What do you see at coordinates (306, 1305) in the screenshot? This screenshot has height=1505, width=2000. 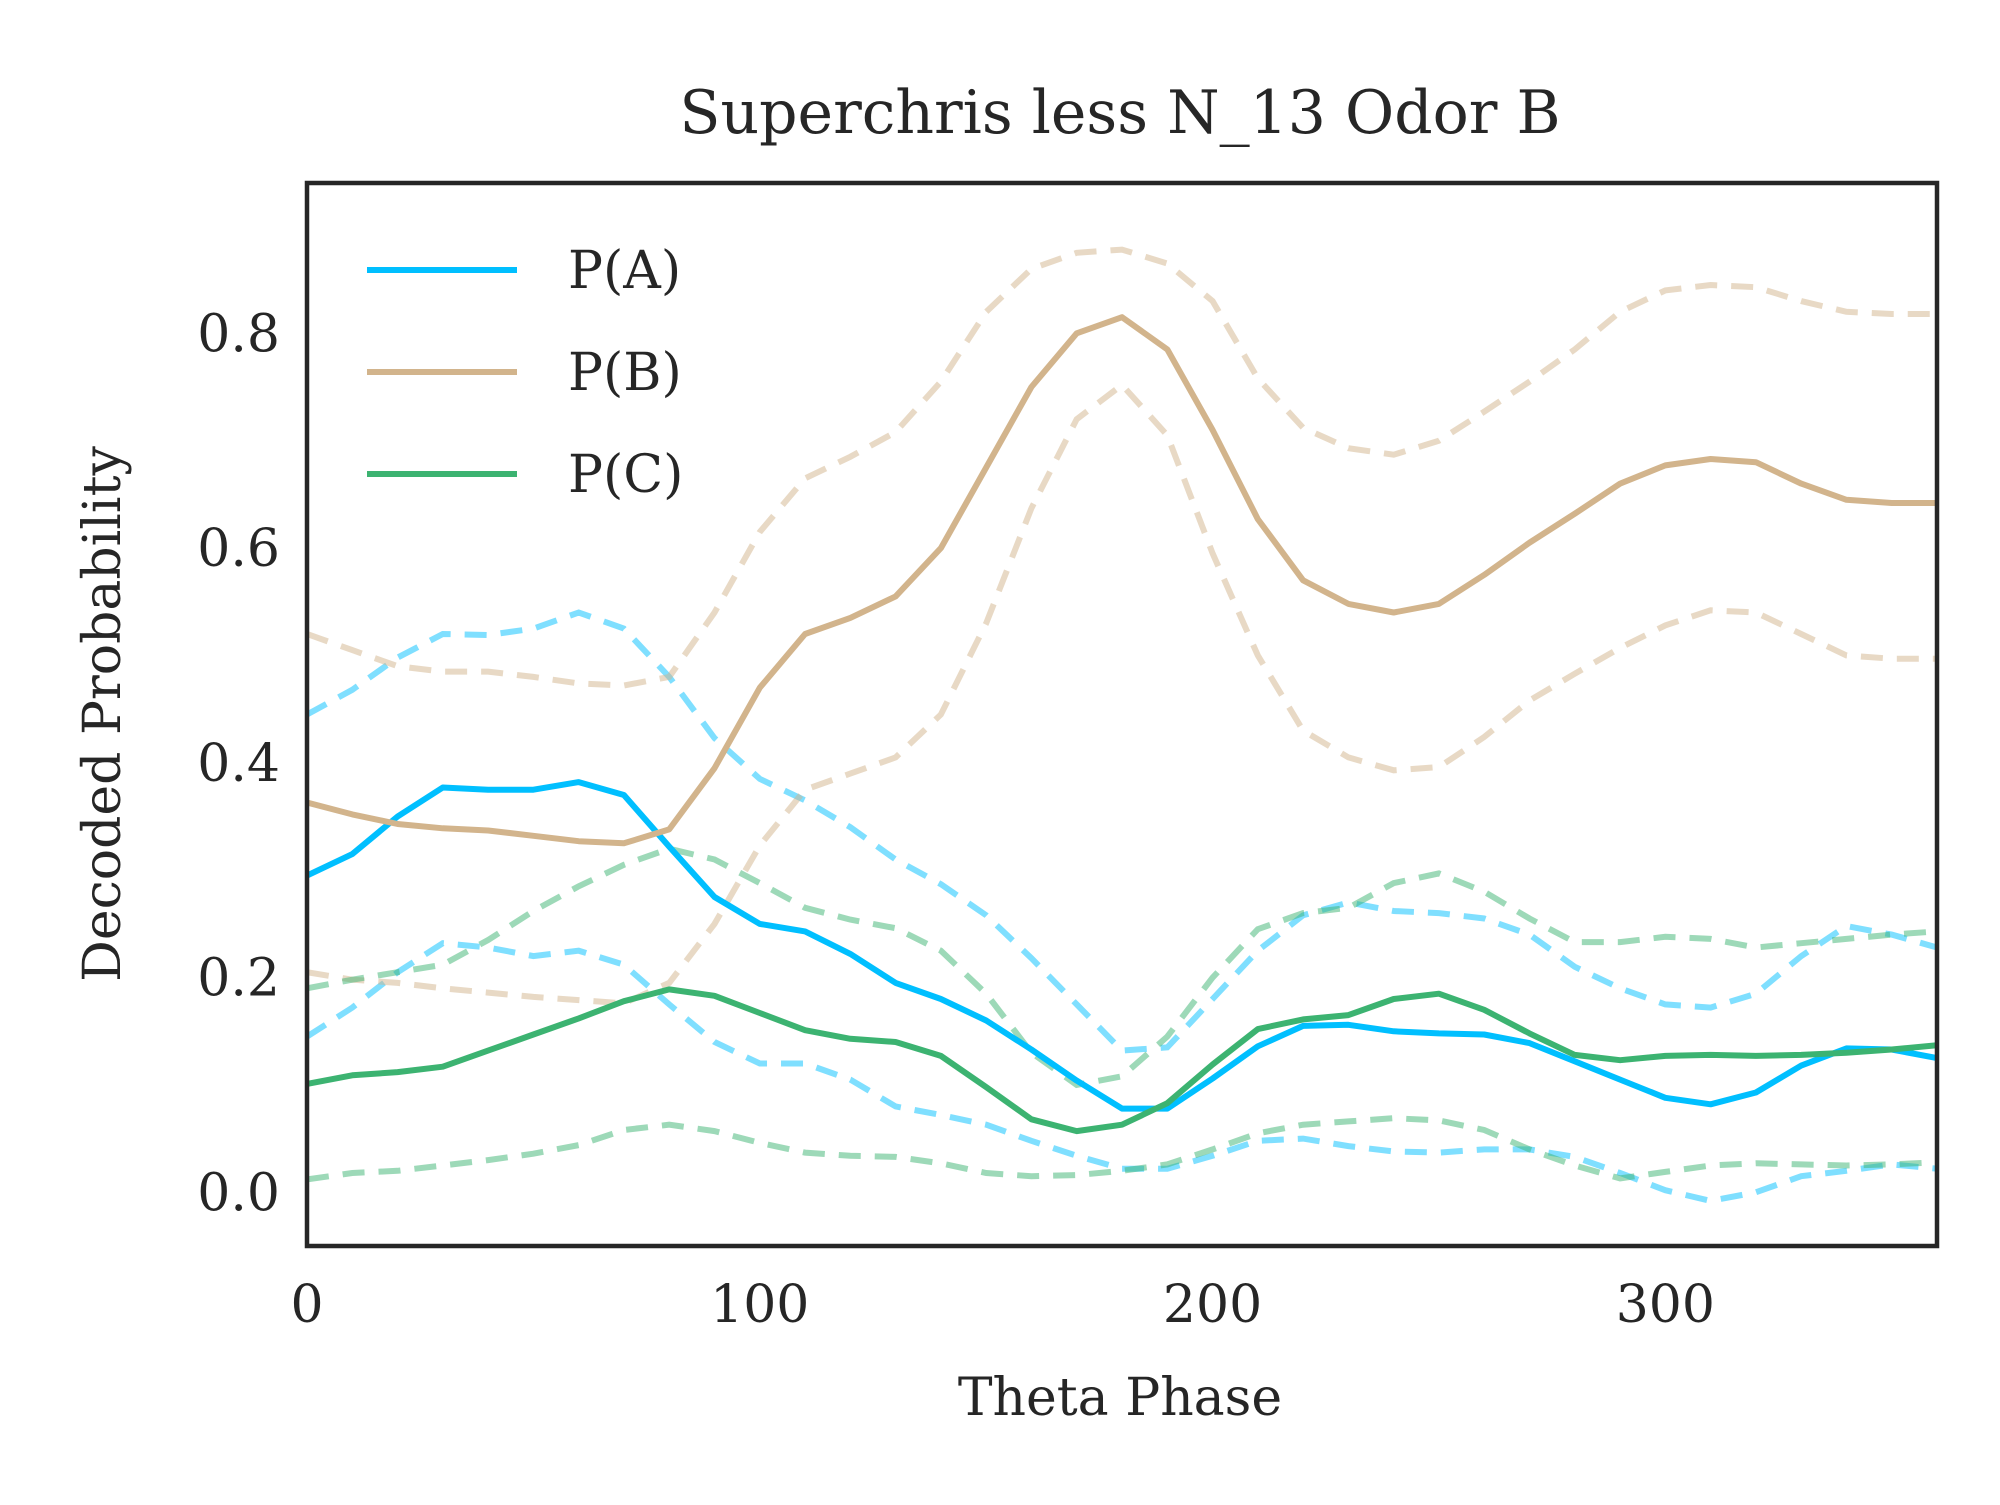 I see `x-tick-label: 0` at bounding box center [306, 1305].